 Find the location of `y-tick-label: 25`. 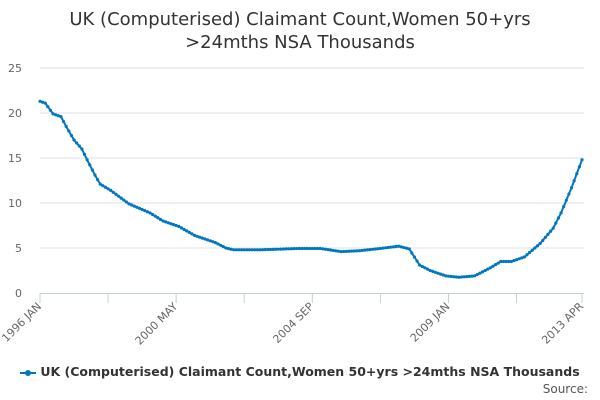

y-tick-label: 25 is located at coordinates (15, 68).